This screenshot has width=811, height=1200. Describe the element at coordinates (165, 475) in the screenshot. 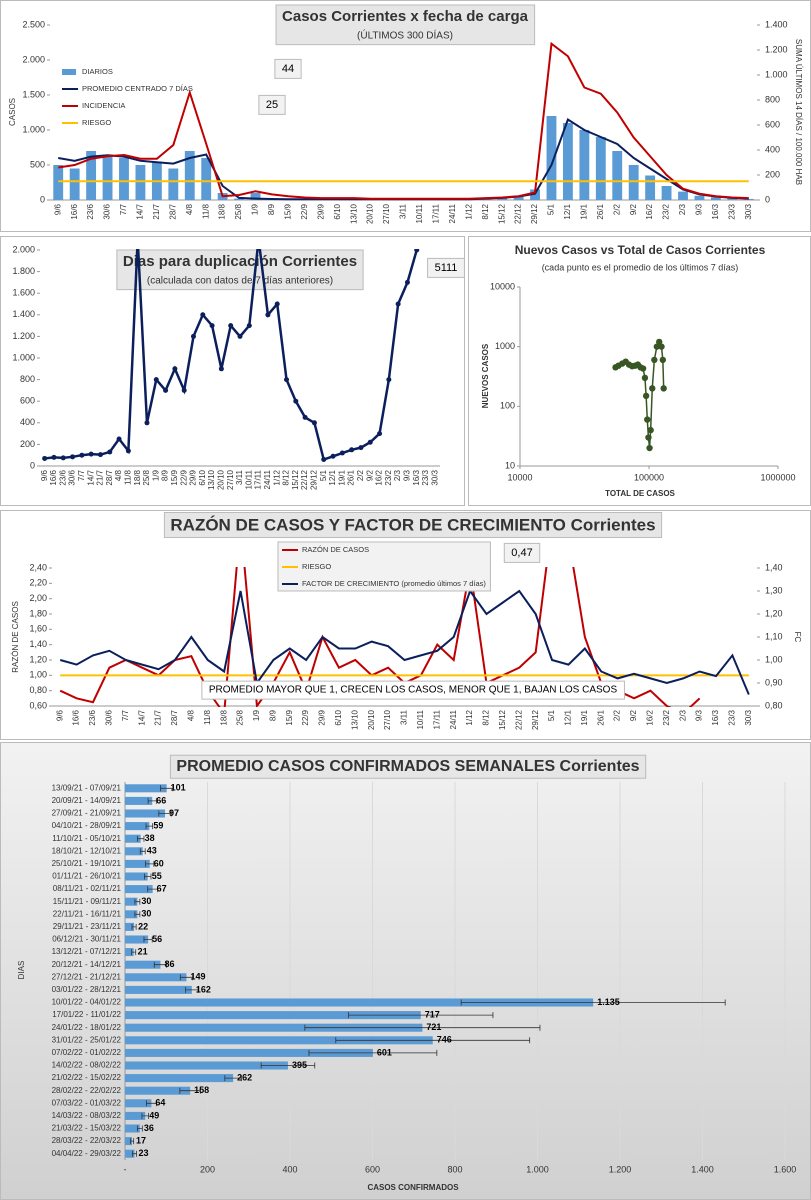

I see `x-tick-label: 8/9` at that location.